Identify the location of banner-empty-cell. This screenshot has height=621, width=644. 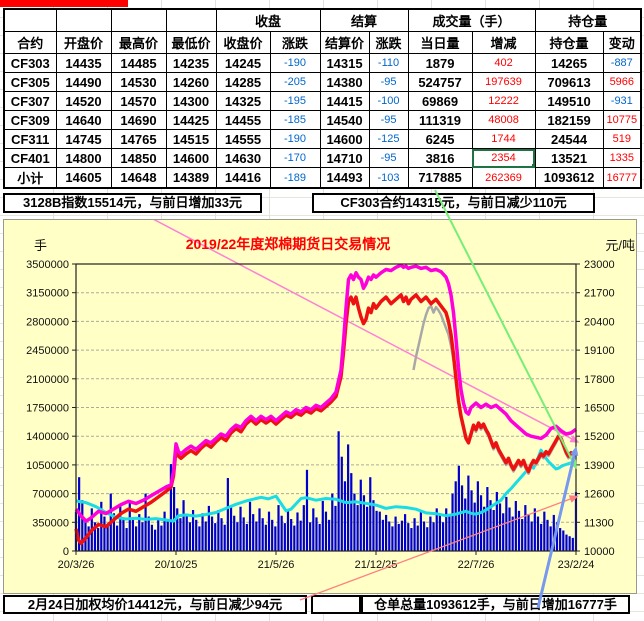
(336, 604).